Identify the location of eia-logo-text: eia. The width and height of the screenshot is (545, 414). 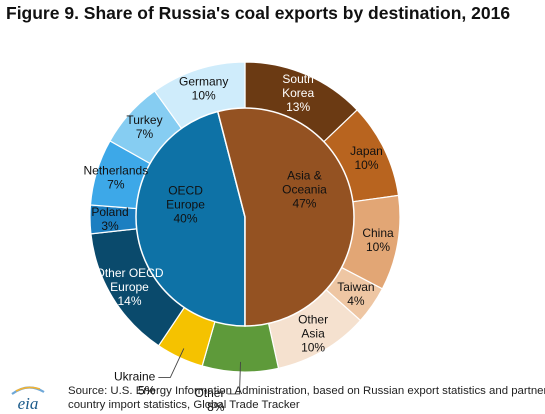
(28, 403).